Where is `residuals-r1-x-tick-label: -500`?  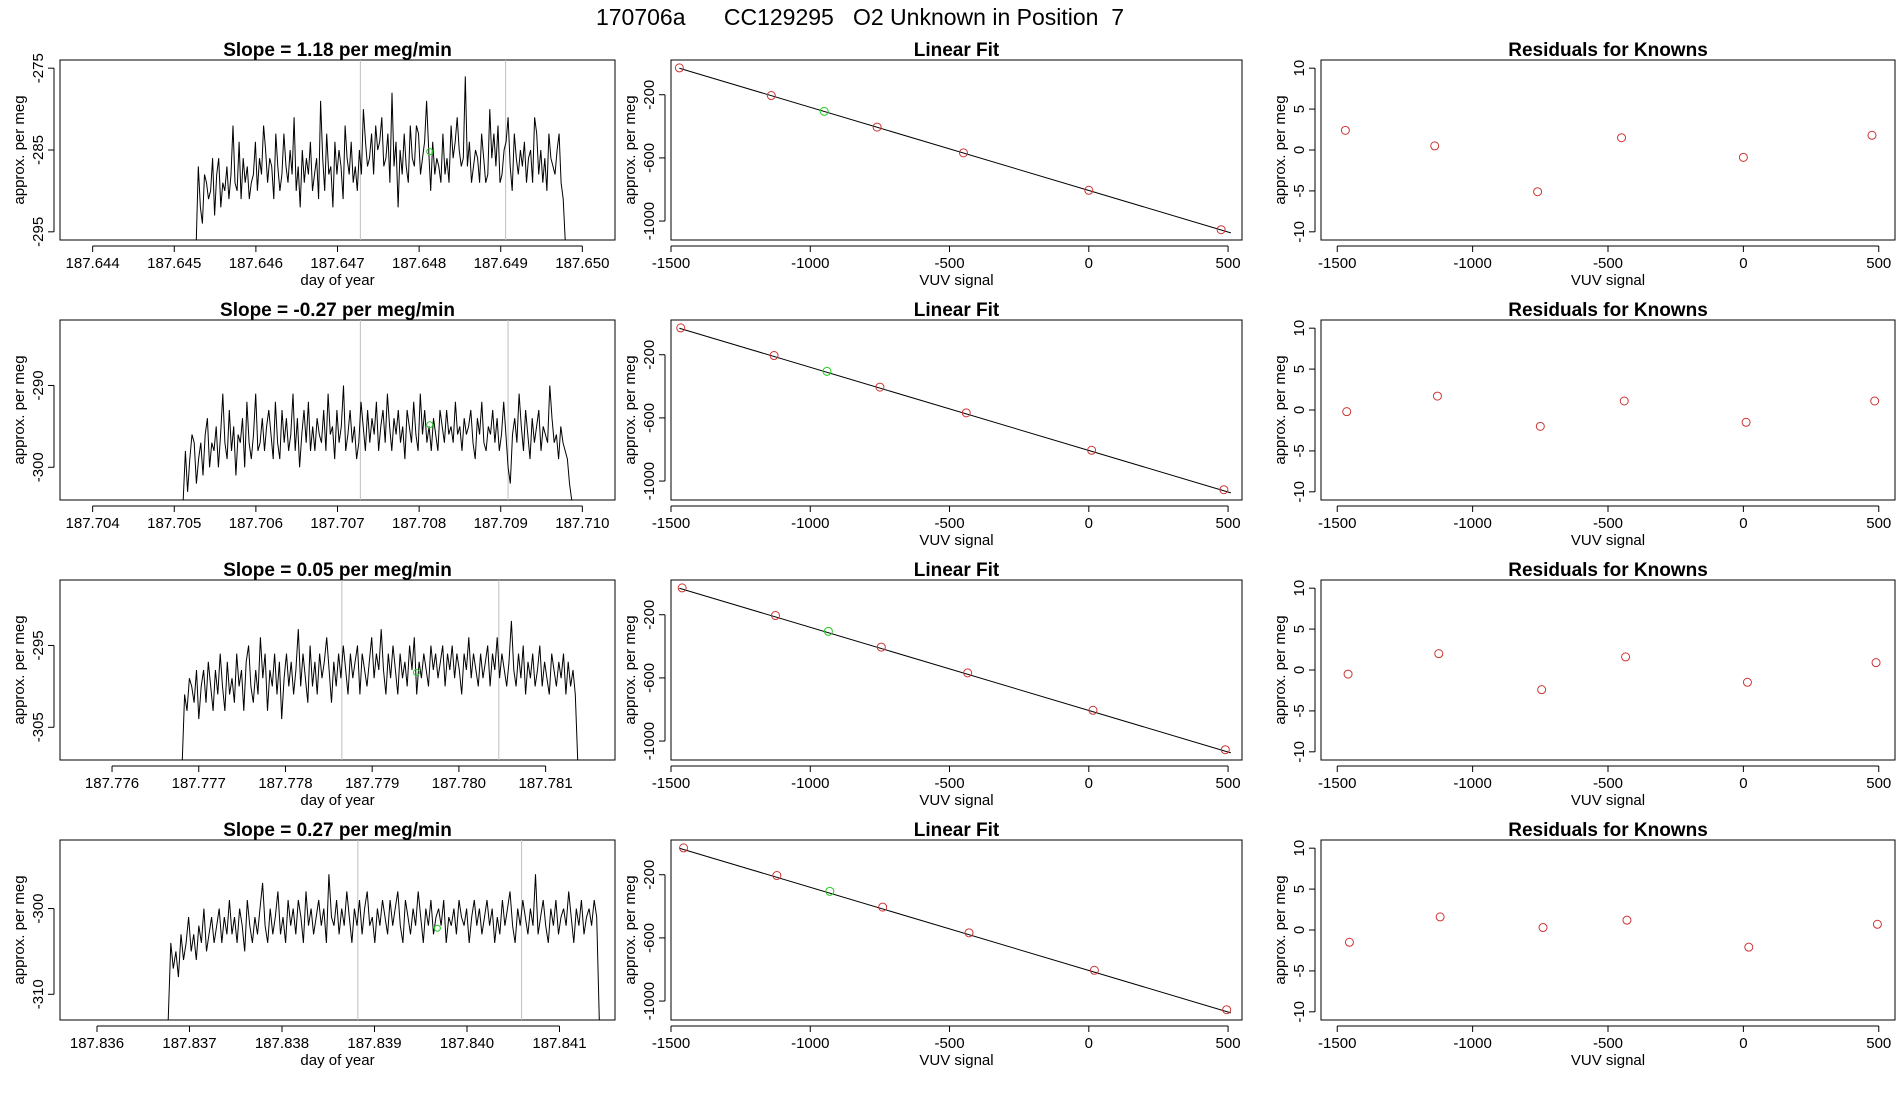
residuals-r1-x-tick-label: -500 is located at coordinates (1608, 263).